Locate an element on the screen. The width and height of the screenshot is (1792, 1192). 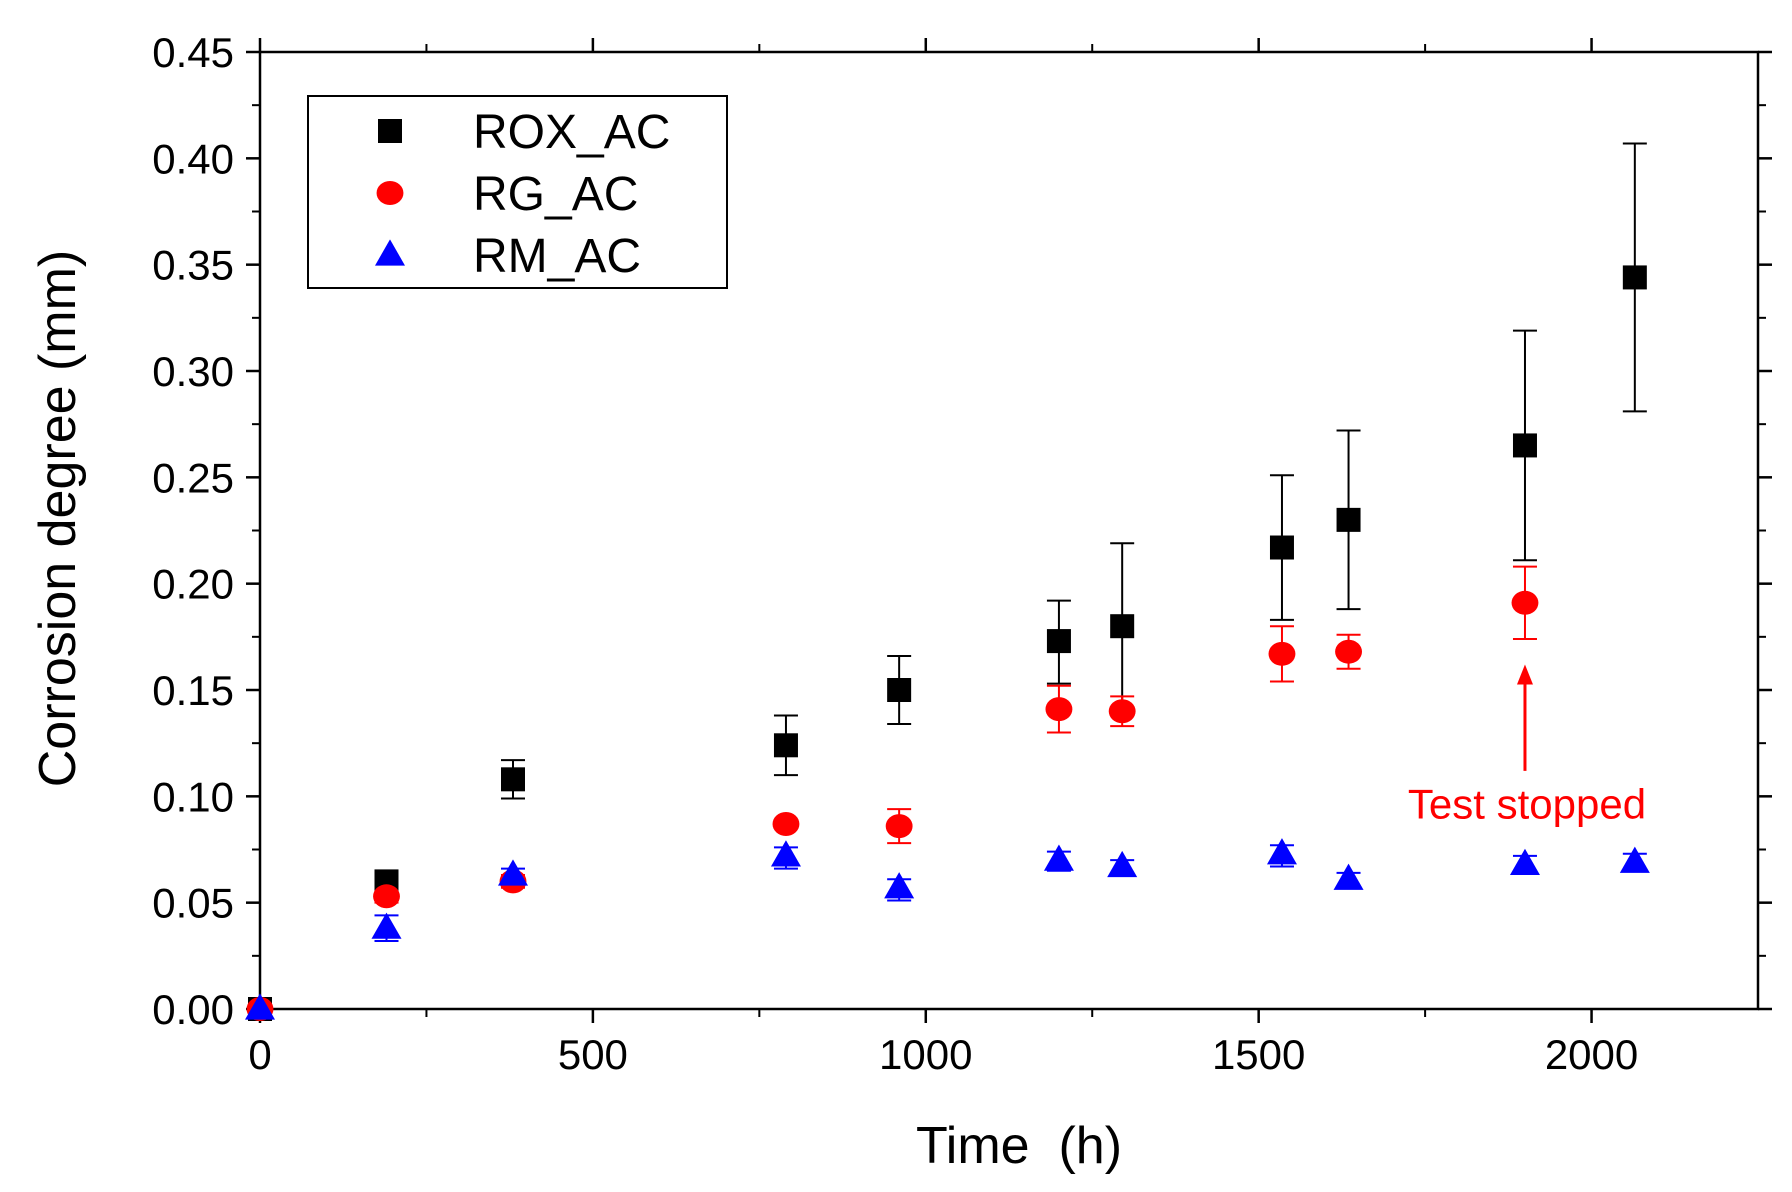
y-tick-label: 0.00 is located at coordinates (193, 1009).